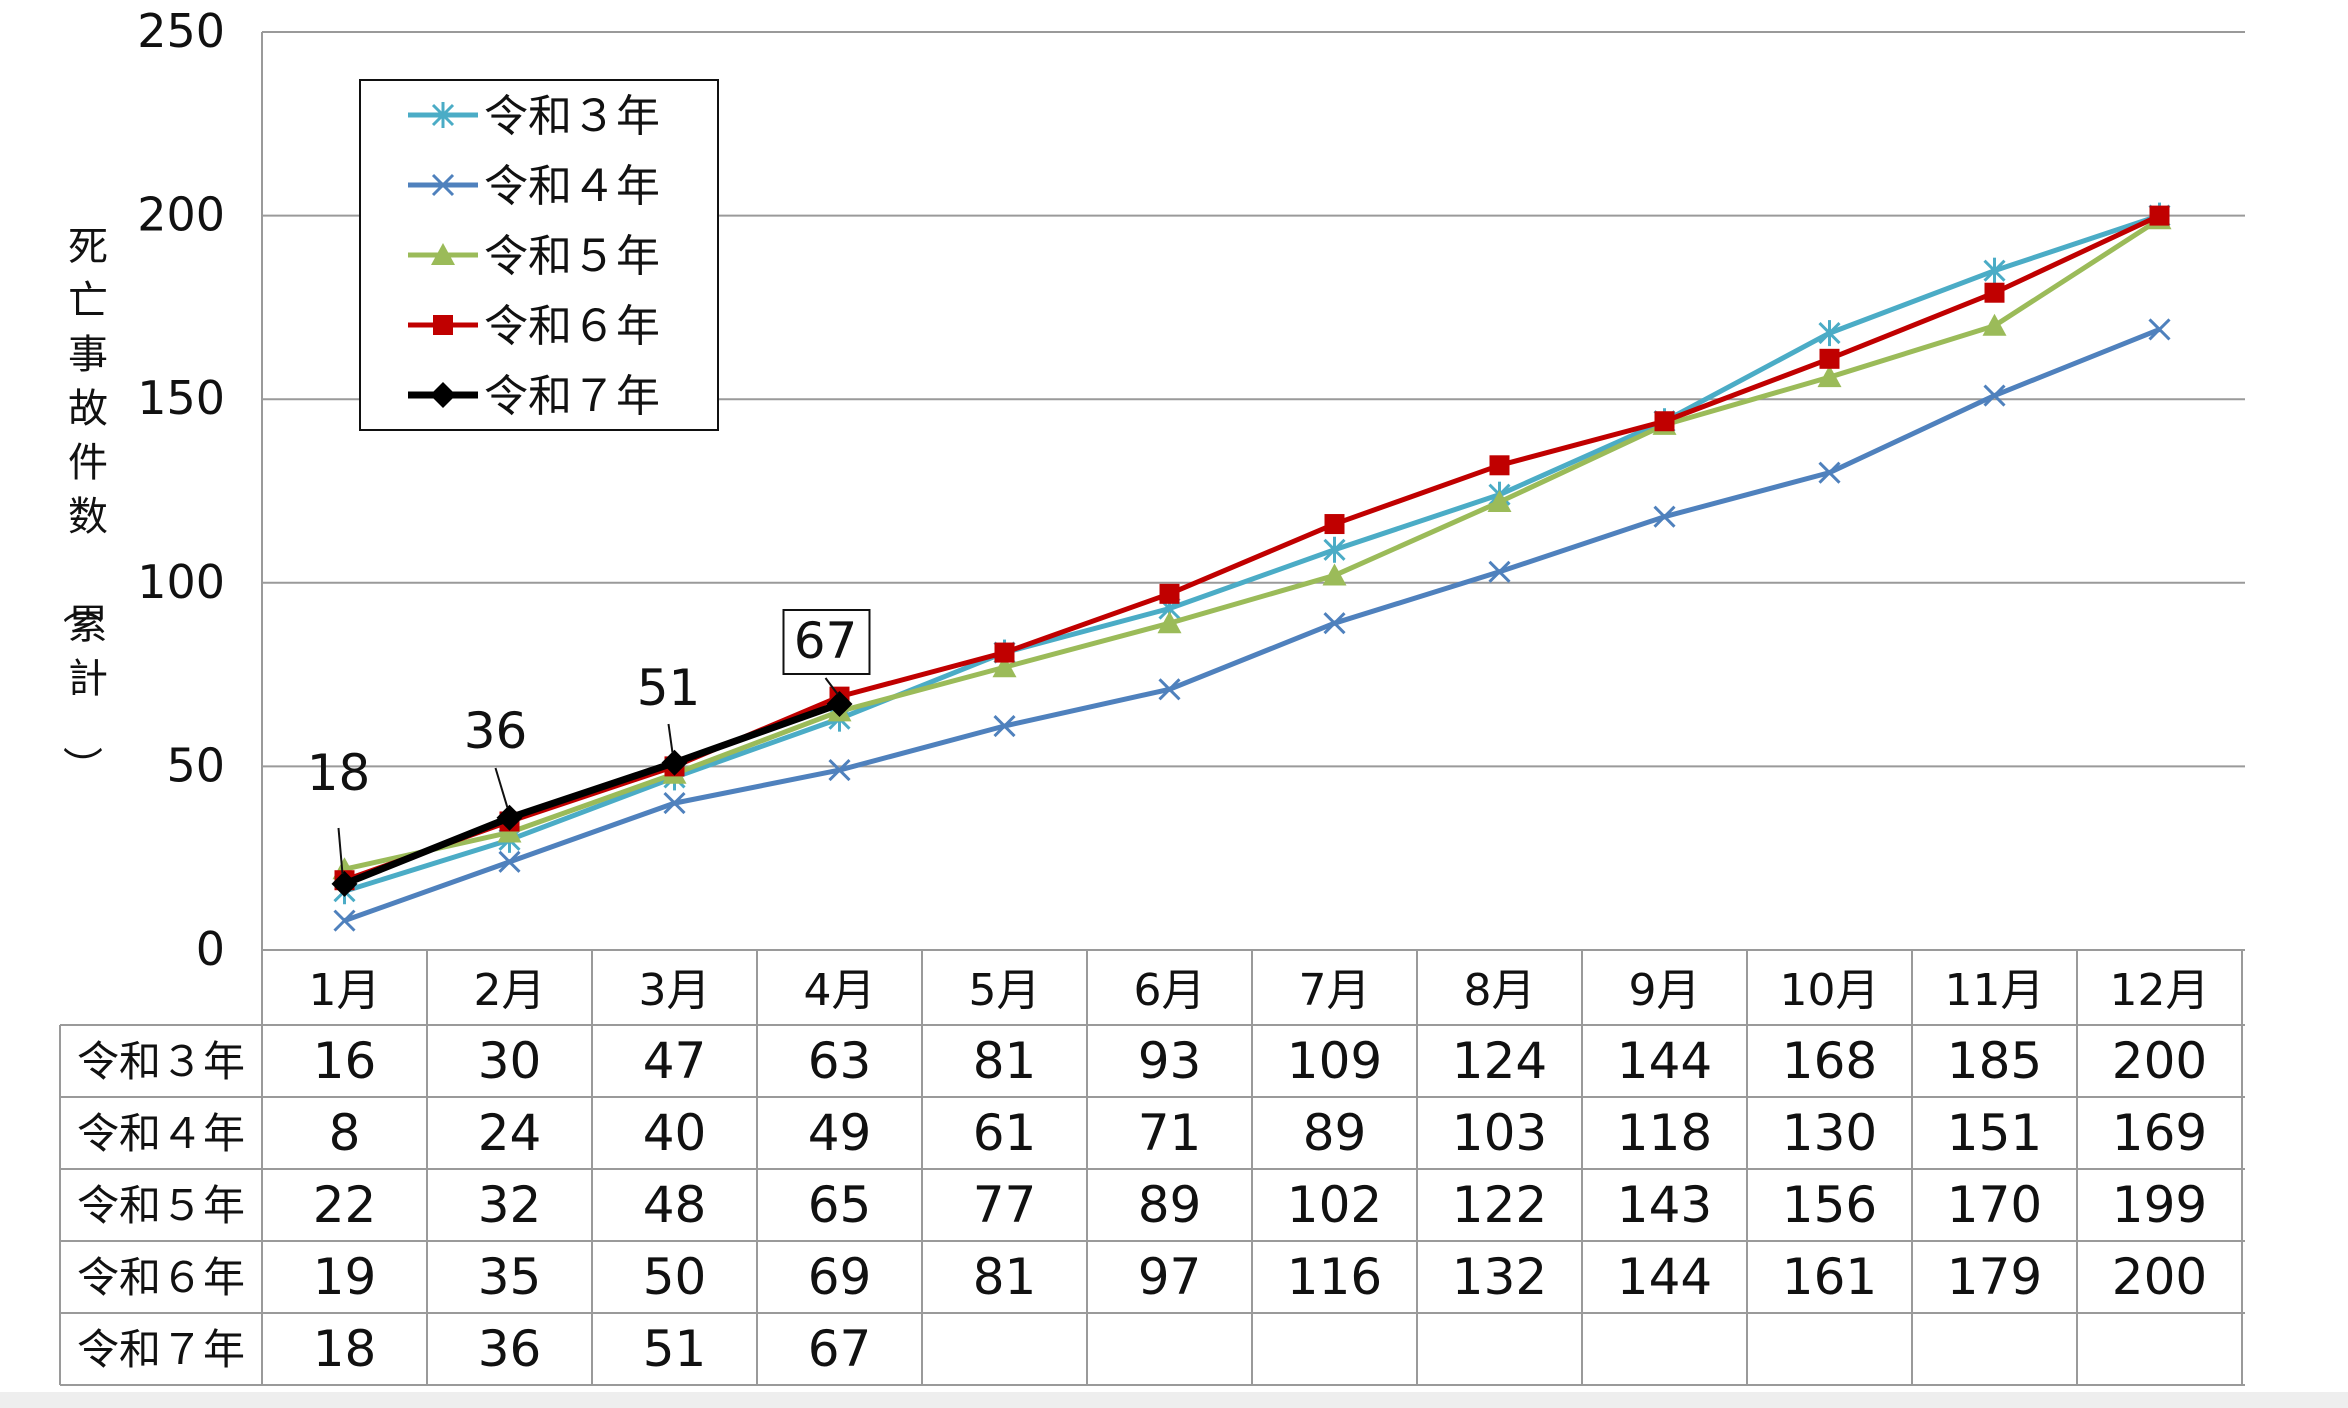 The width and height of the screenshot is (2348, 1408). Describe the element at coordinates (1170, 1277) in the screenshot. I see `table-cell: 97` at that location.